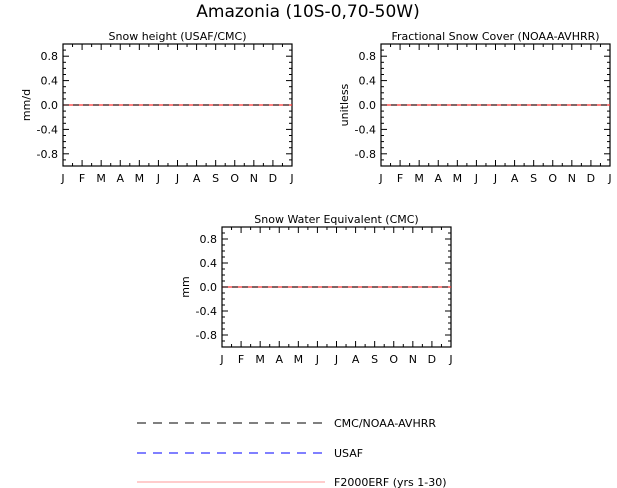 This screenshot has height=488, width=617. What do you see at coordinates (185, 286) in the screenshot?
I see `y-axis-label: mm` at bounding box center [185, 286].